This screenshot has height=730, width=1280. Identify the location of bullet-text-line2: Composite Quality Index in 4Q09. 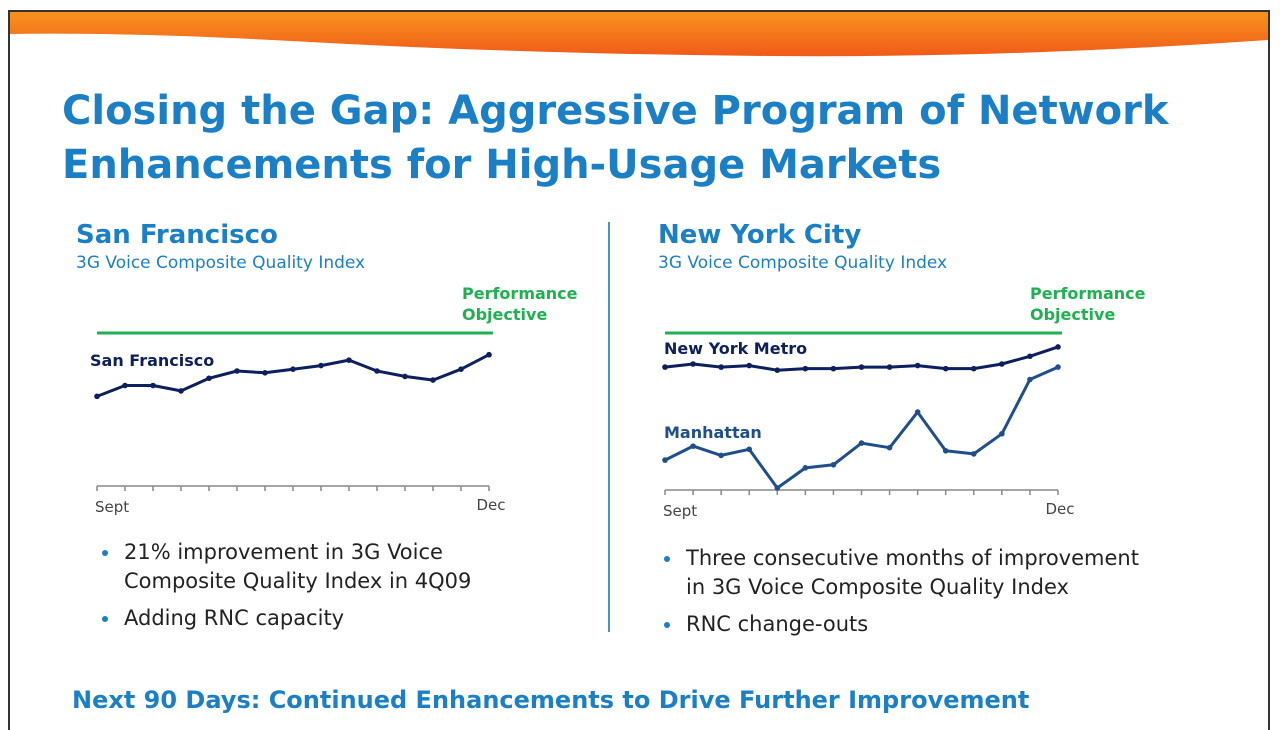
(298, 581).